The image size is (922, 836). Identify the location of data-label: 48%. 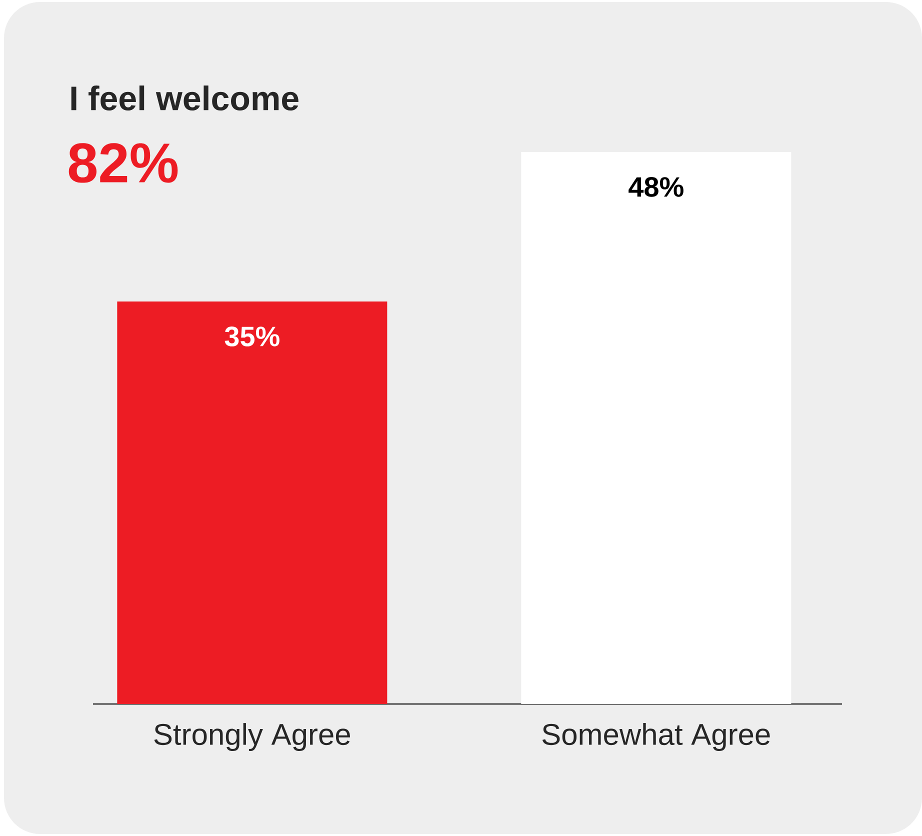
(656, 187).